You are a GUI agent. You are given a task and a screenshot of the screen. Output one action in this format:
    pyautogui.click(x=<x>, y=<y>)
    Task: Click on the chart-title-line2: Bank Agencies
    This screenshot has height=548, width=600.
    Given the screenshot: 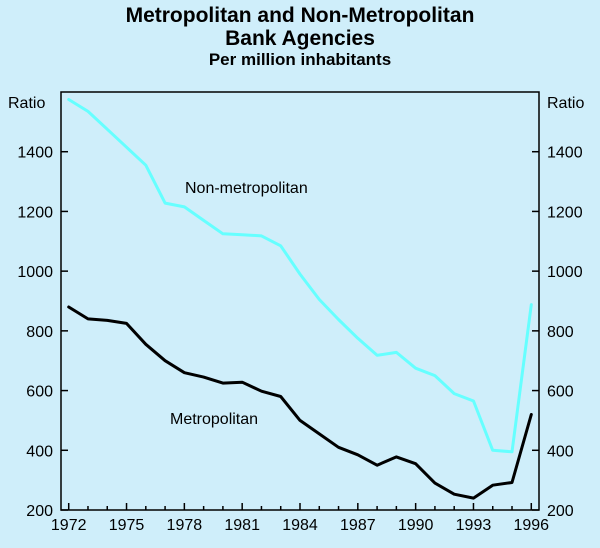 What is the action you would take?
    pyautogui.click(x=300, y=38)
    